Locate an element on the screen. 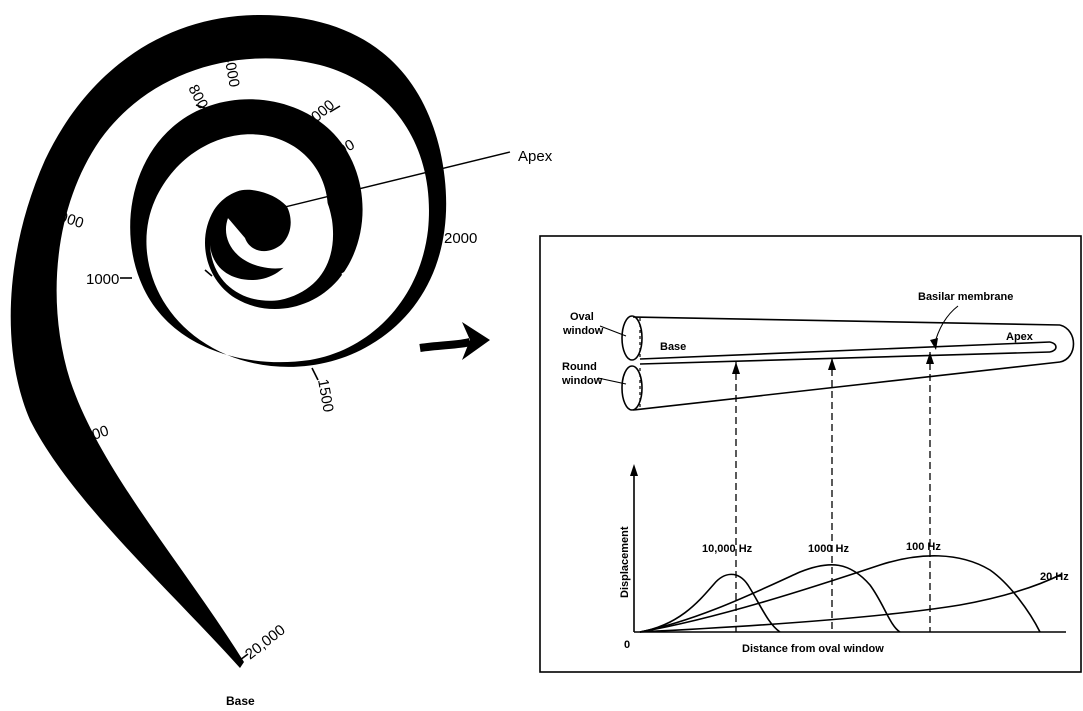  y-axis-arrowhead is located at coordinates (634, 470).